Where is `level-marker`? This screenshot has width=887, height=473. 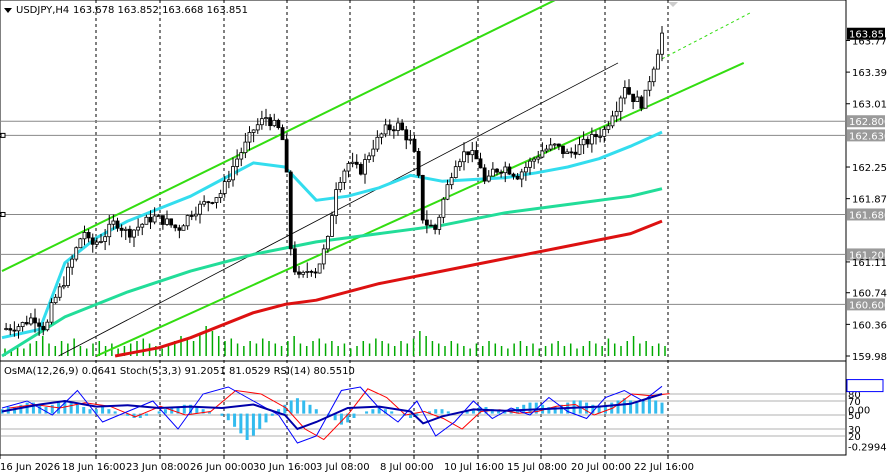
level-marker is located at coordinates (3, 135).